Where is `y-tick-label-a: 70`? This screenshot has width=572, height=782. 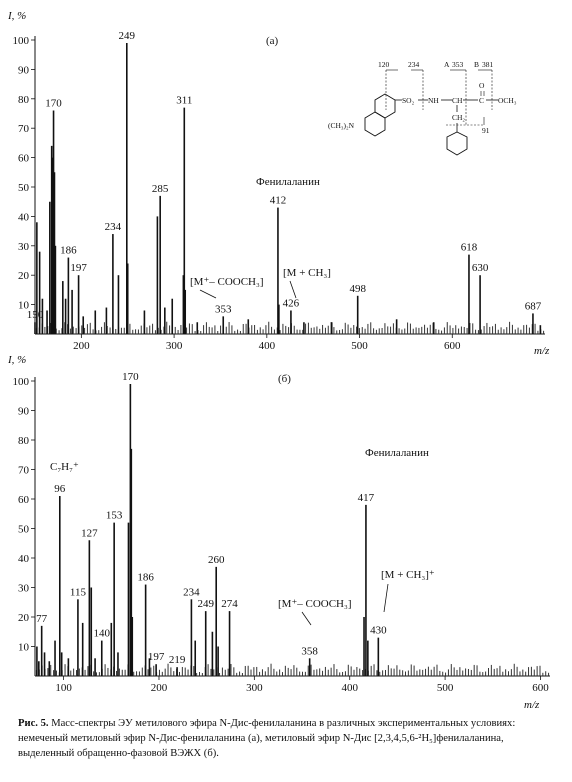 y-tick-label-a: 70 is located at coordinates (24, 129).